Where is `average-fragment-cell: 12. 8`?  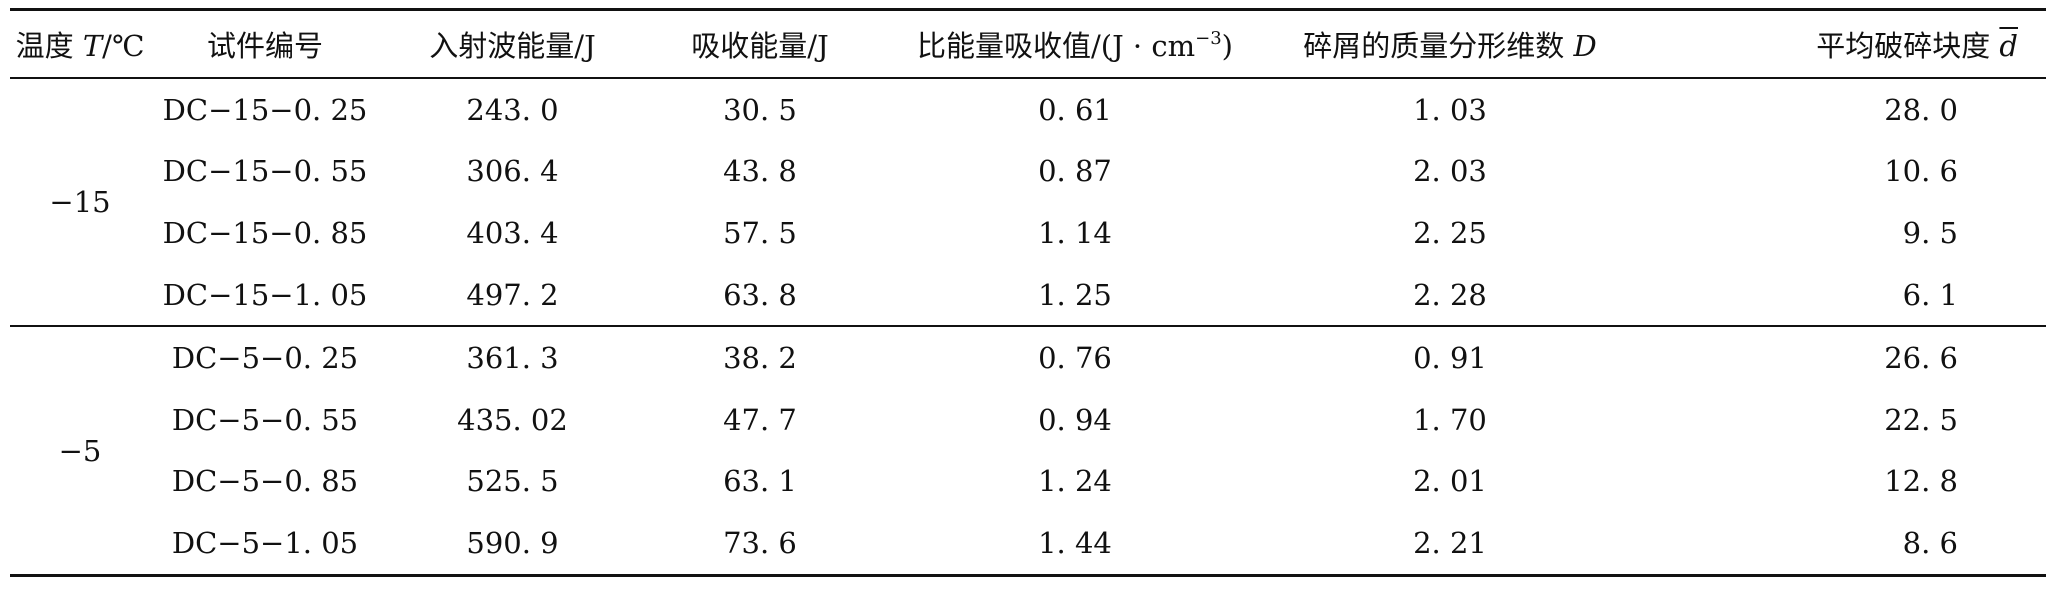 average-fragment-cell: 12. 8 is located at coordinates (1921, 481).